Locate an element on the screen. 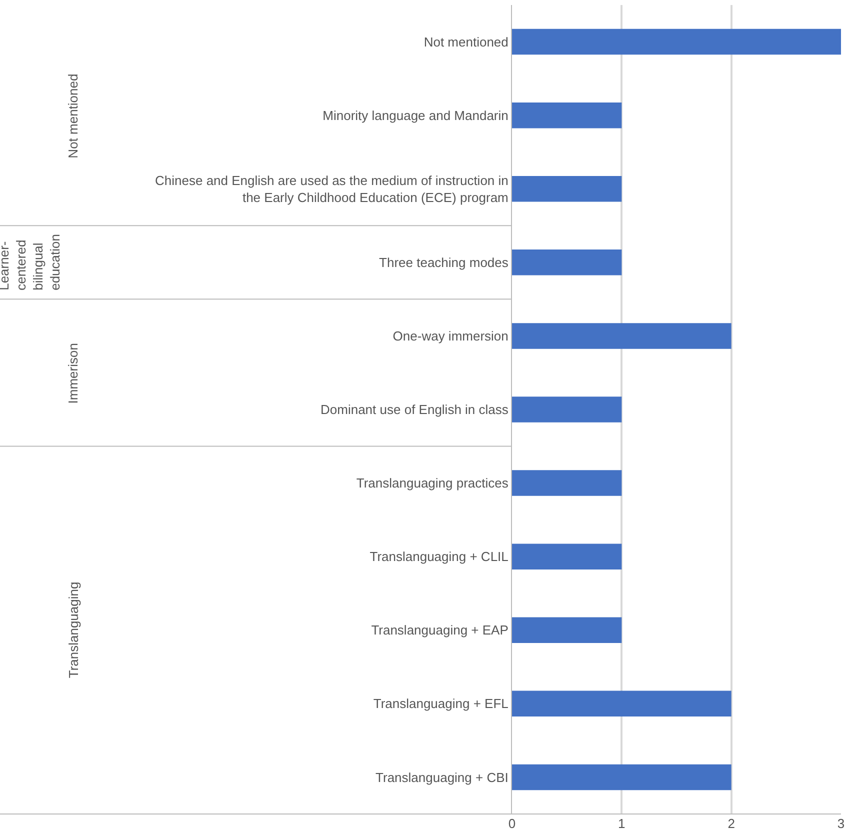 Image resolution: width=851 pixels, height=839 pixels. y-tick-label: Translanguaging + CBI is located at coordinates (442, 777).